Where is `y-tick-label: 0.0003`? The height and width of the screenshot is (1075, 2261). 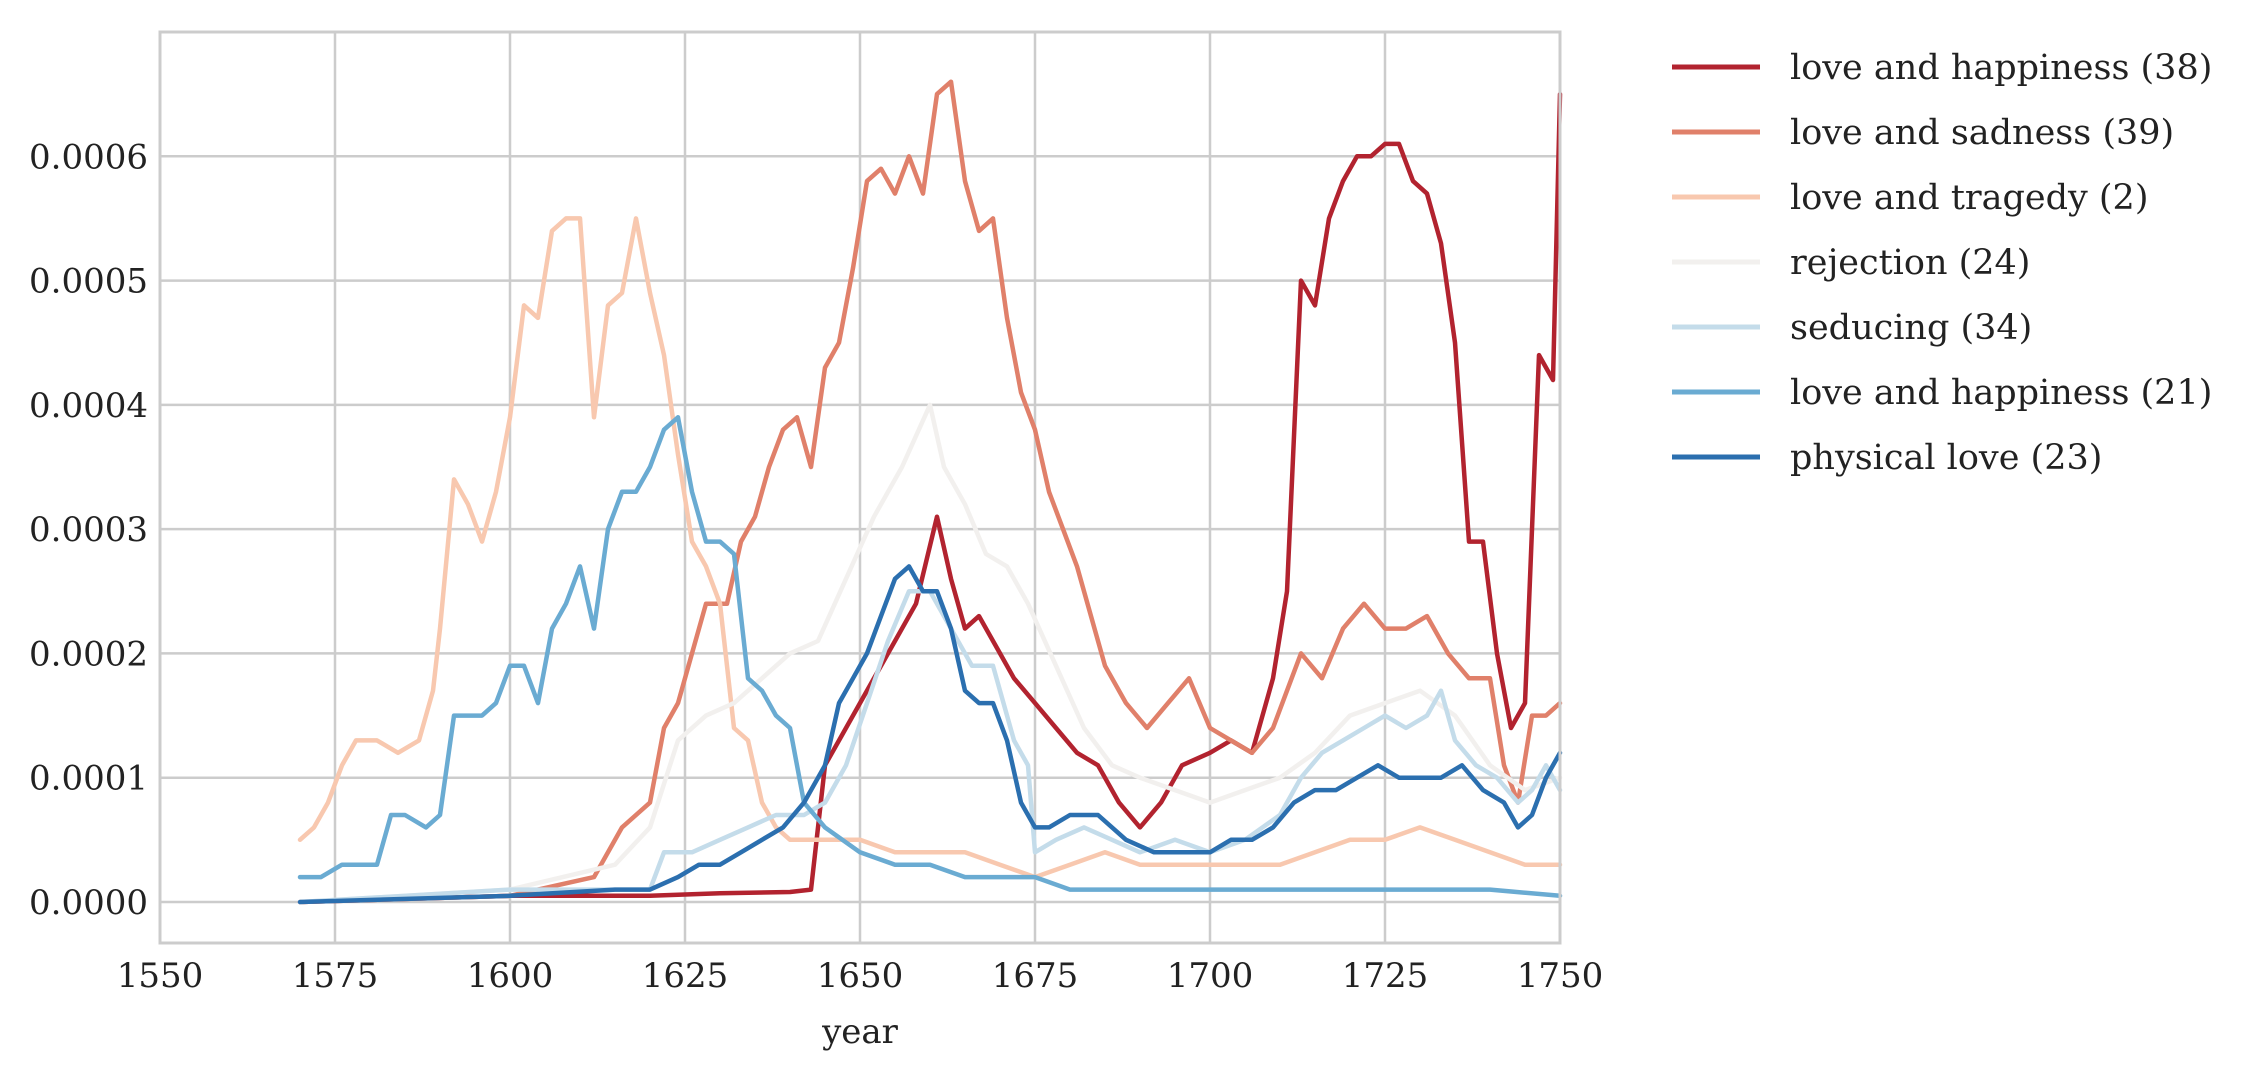 y-tick-label: 0.0003 is located at coordinates (88, 530).